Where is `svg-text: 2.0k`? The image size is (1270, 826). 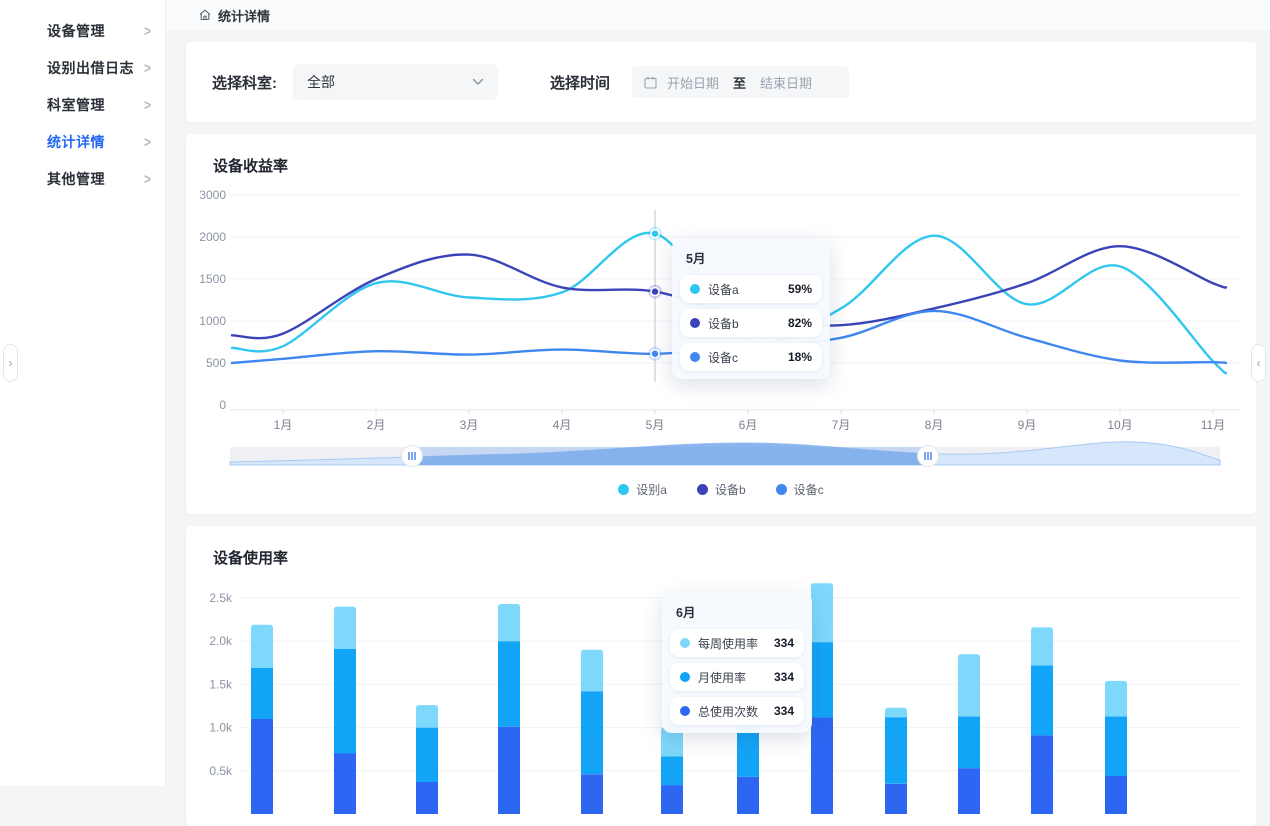 svg-text: 2.0k is located at coordinates (221, 641).